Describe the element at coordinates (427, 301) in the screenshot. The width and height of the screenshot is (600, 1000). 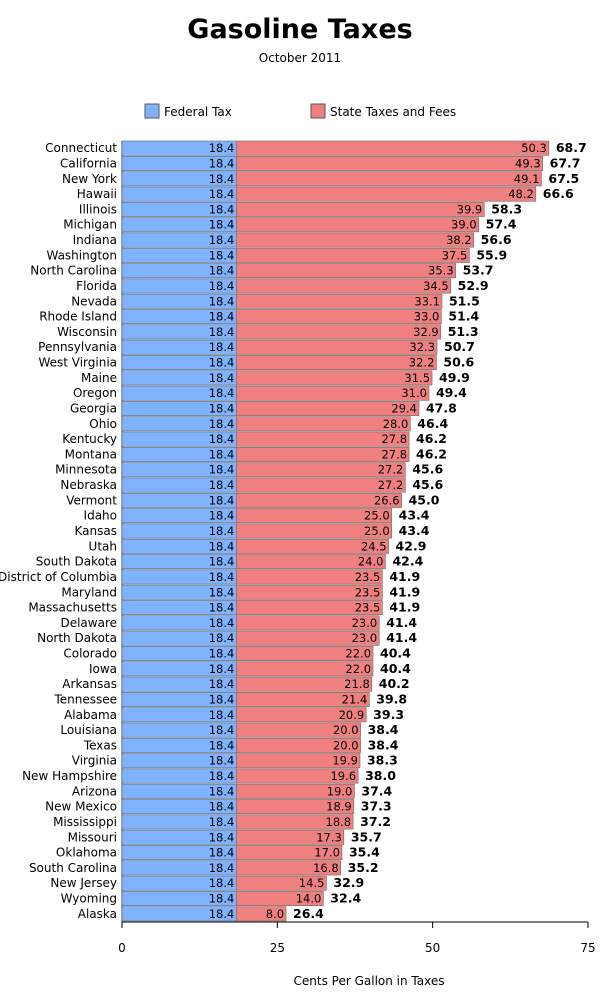
I see `data-label-state: 33.1` at that location.